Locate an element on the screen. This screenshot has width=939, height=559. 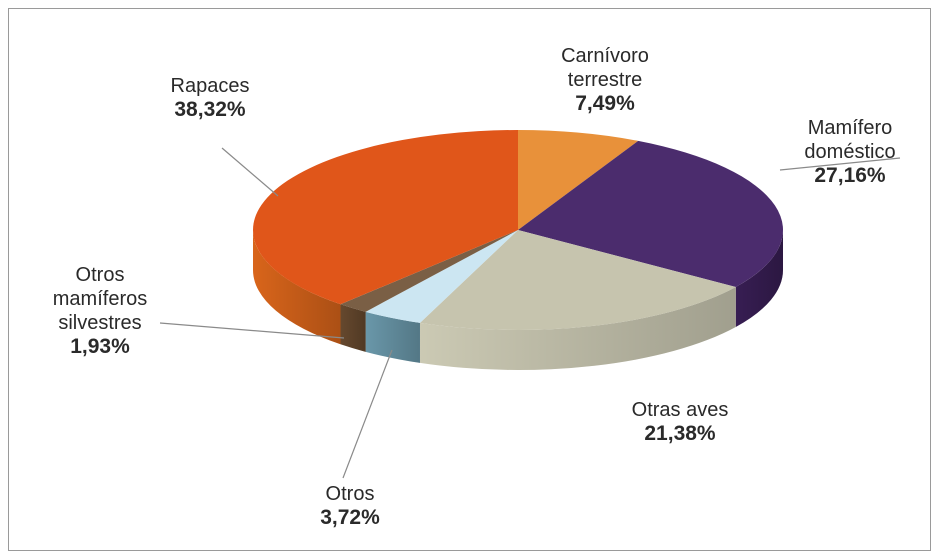
leader-mamifero-domestico is located at coordinates (840, 164).